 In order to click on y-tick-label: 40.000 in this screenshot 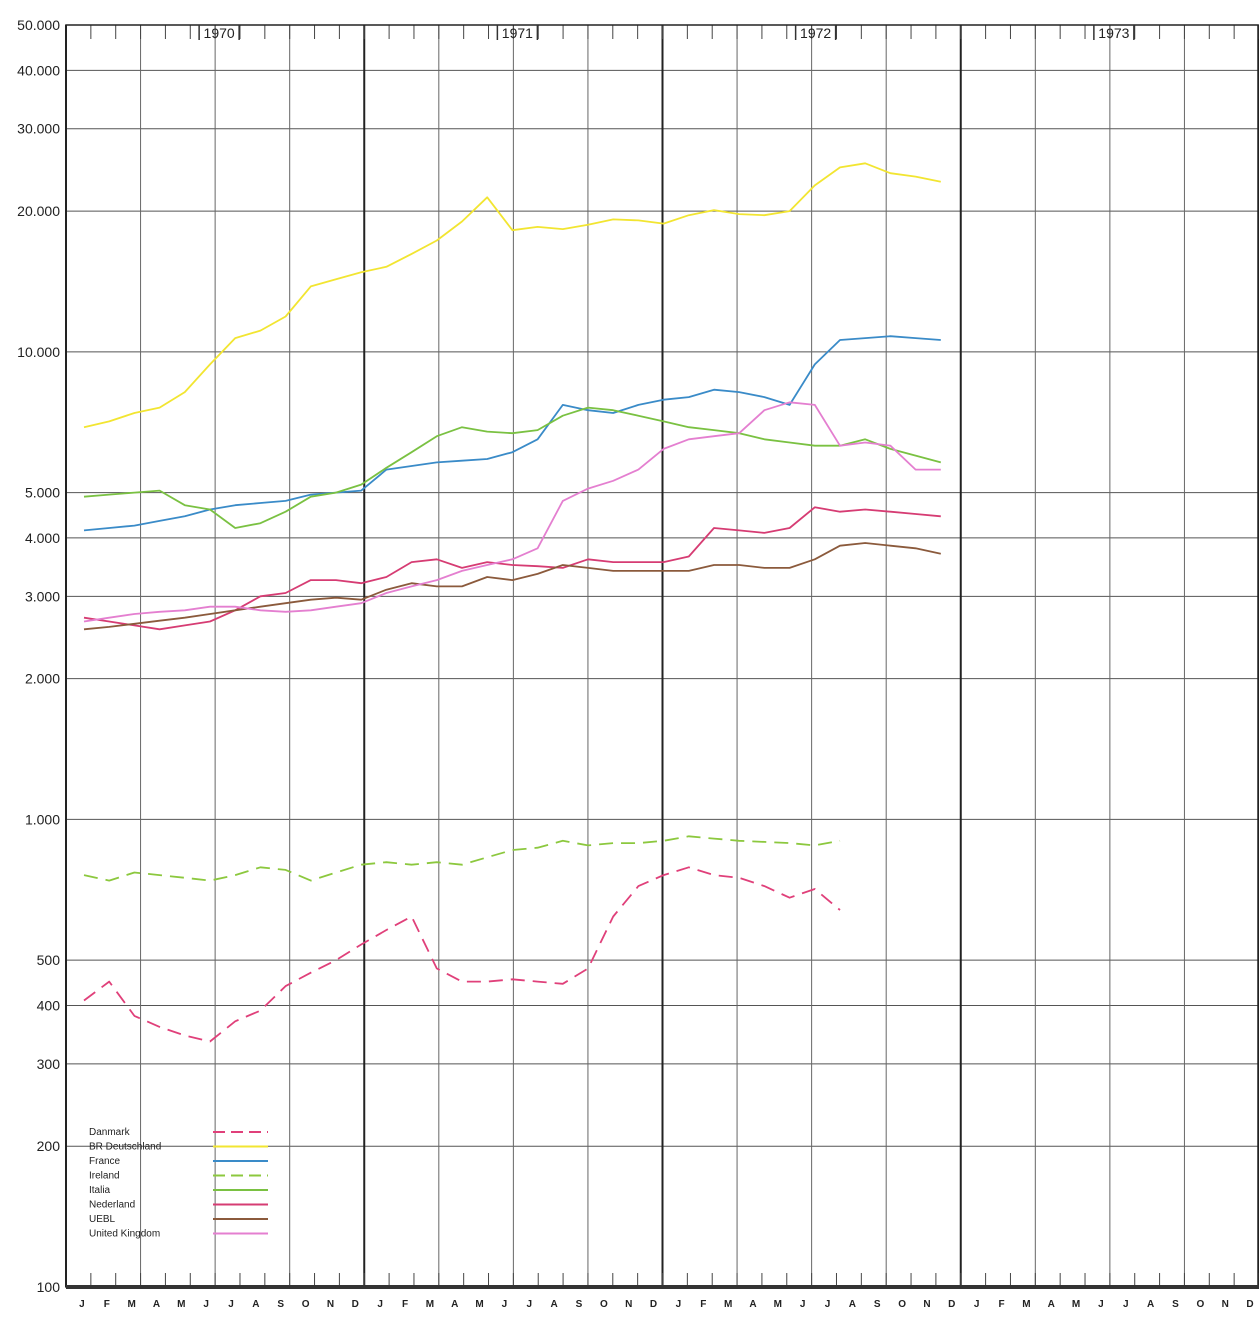, I will do `click(38, 70)`.